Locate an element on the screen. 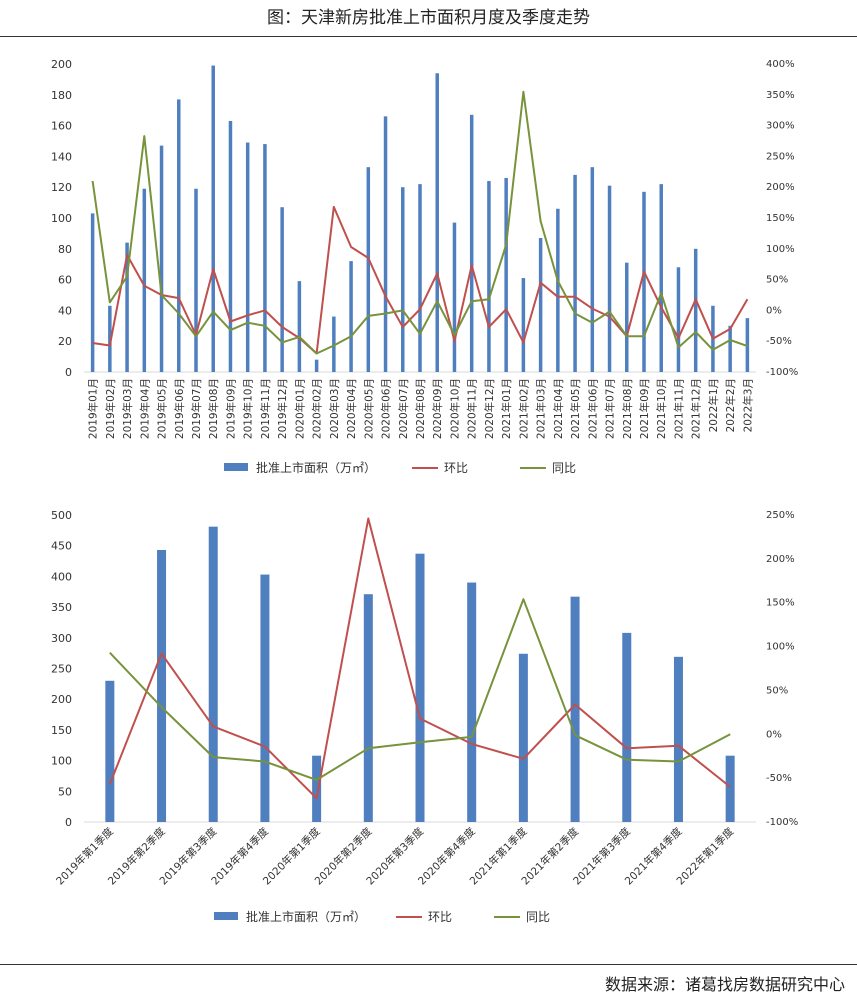 This screenshot has height=1002, width=857. category-label: 2021年12月 is located at coordinates (696, 408).